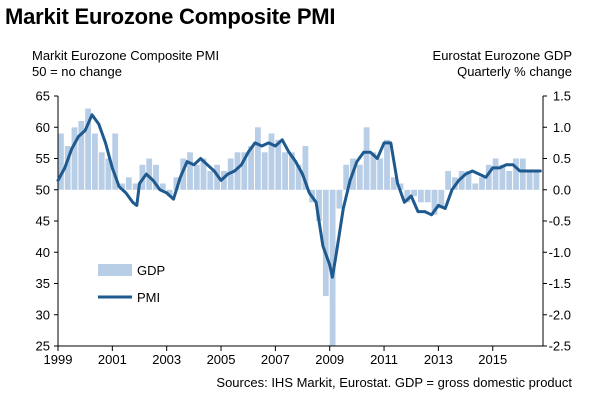  Describe the element at coordinates (148, 297) in the screenshot. I see `legend-pmi-label: PMI` at that location.